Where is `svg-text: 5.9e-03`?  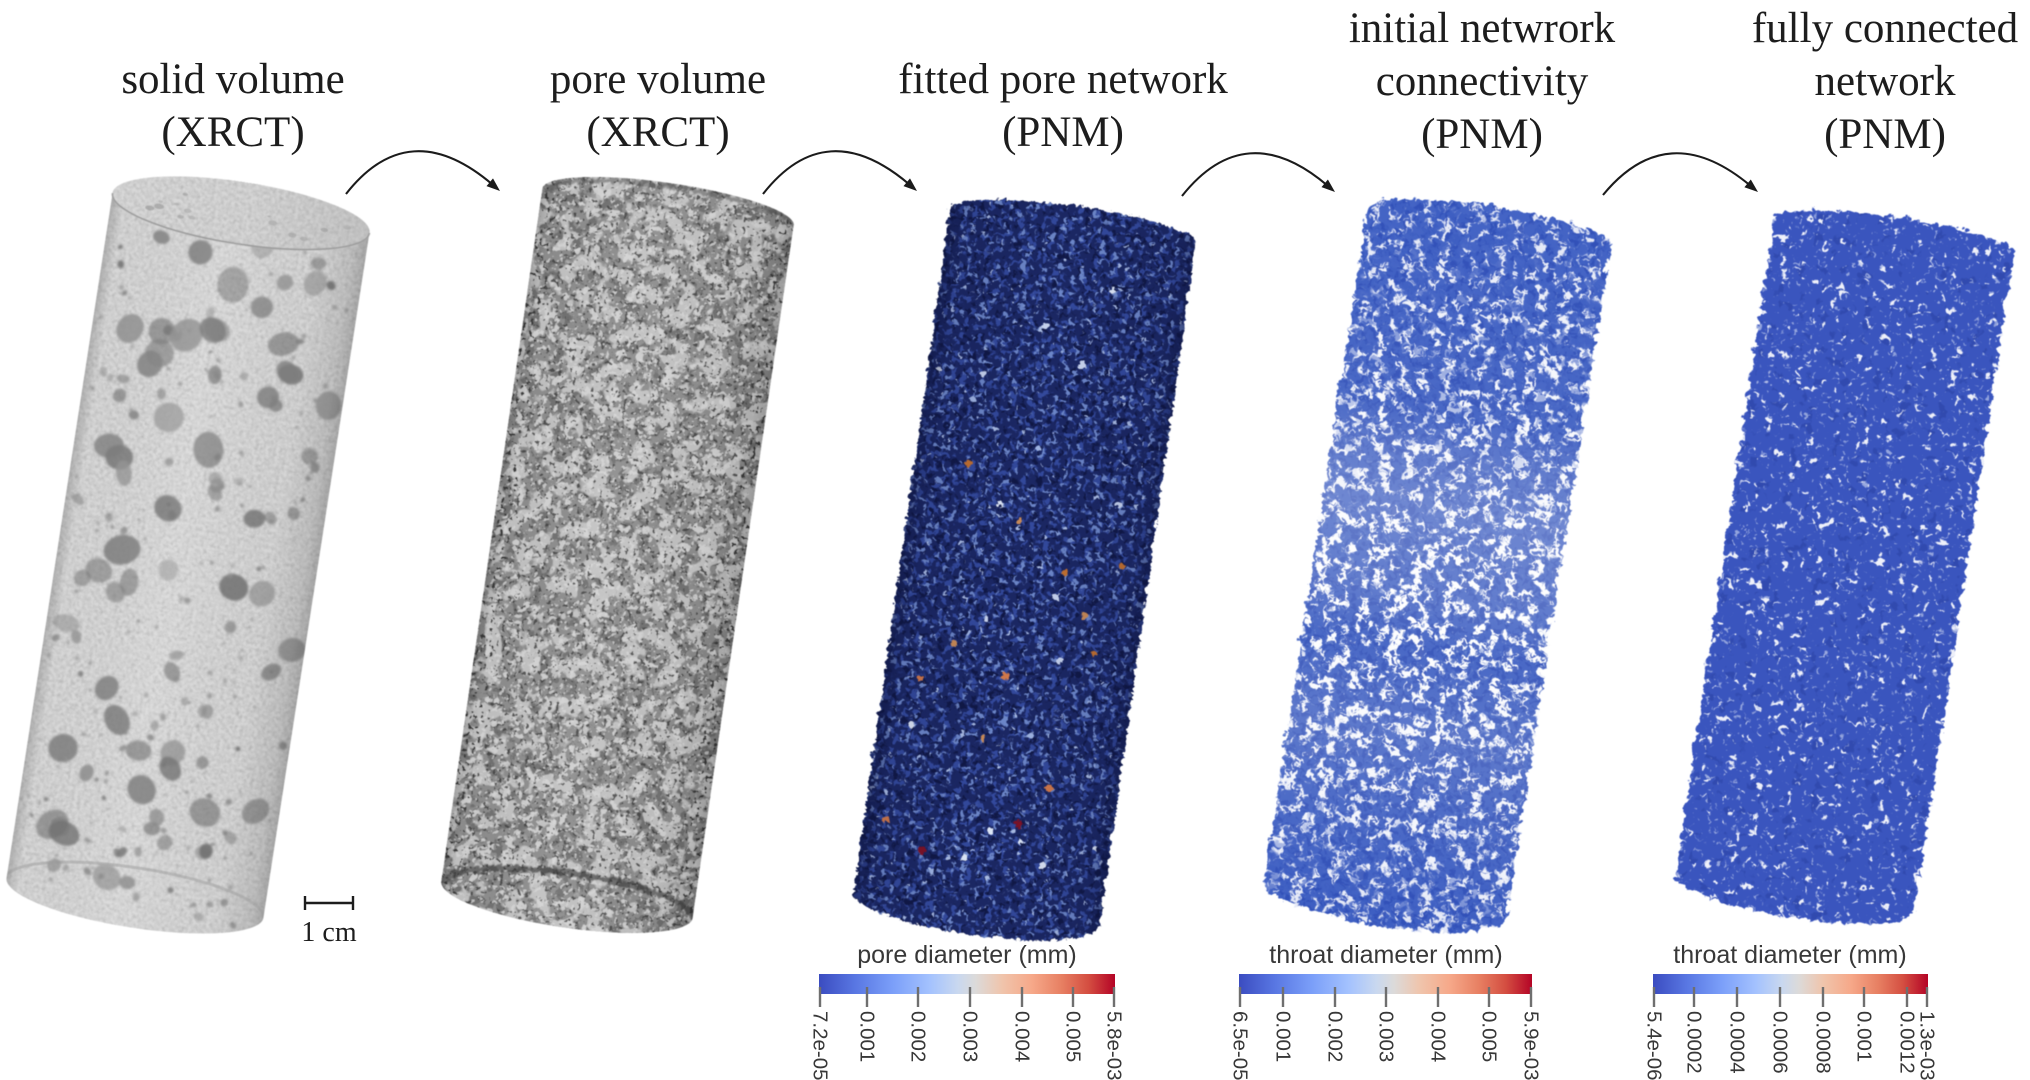
svg-text: 5.9e-03 is located at coordinates (1531, 1045).